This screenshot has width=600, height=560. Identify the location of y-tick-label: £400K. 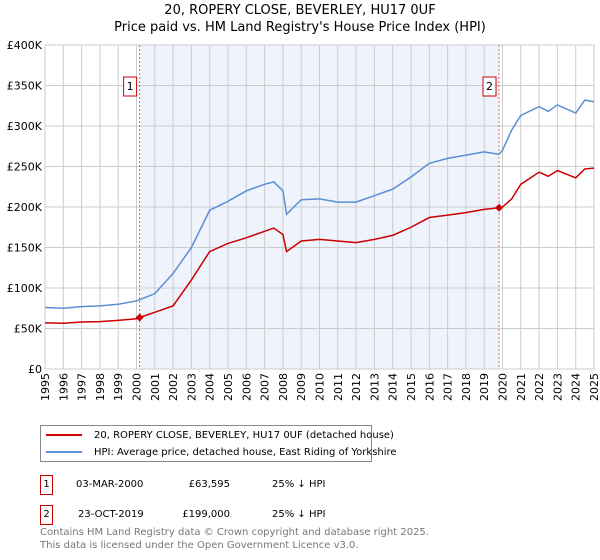
(25, 45).